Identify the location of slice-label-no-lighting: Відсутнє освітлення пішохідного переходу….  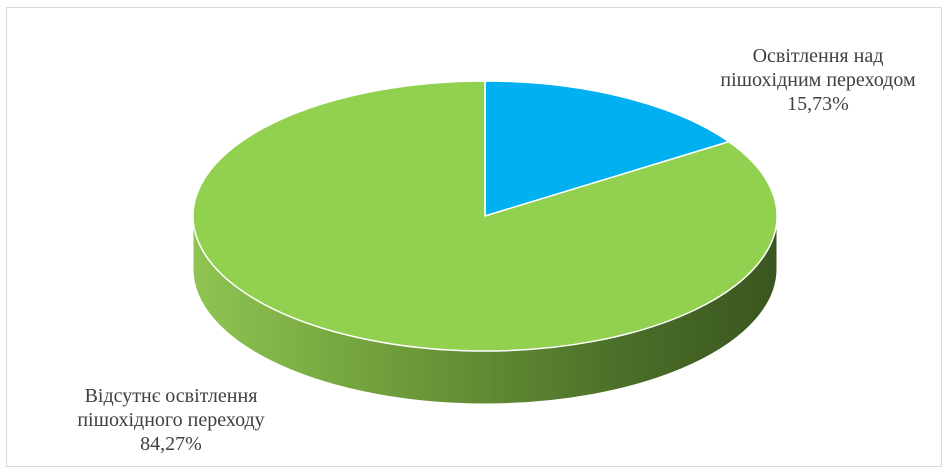
(171, 420).